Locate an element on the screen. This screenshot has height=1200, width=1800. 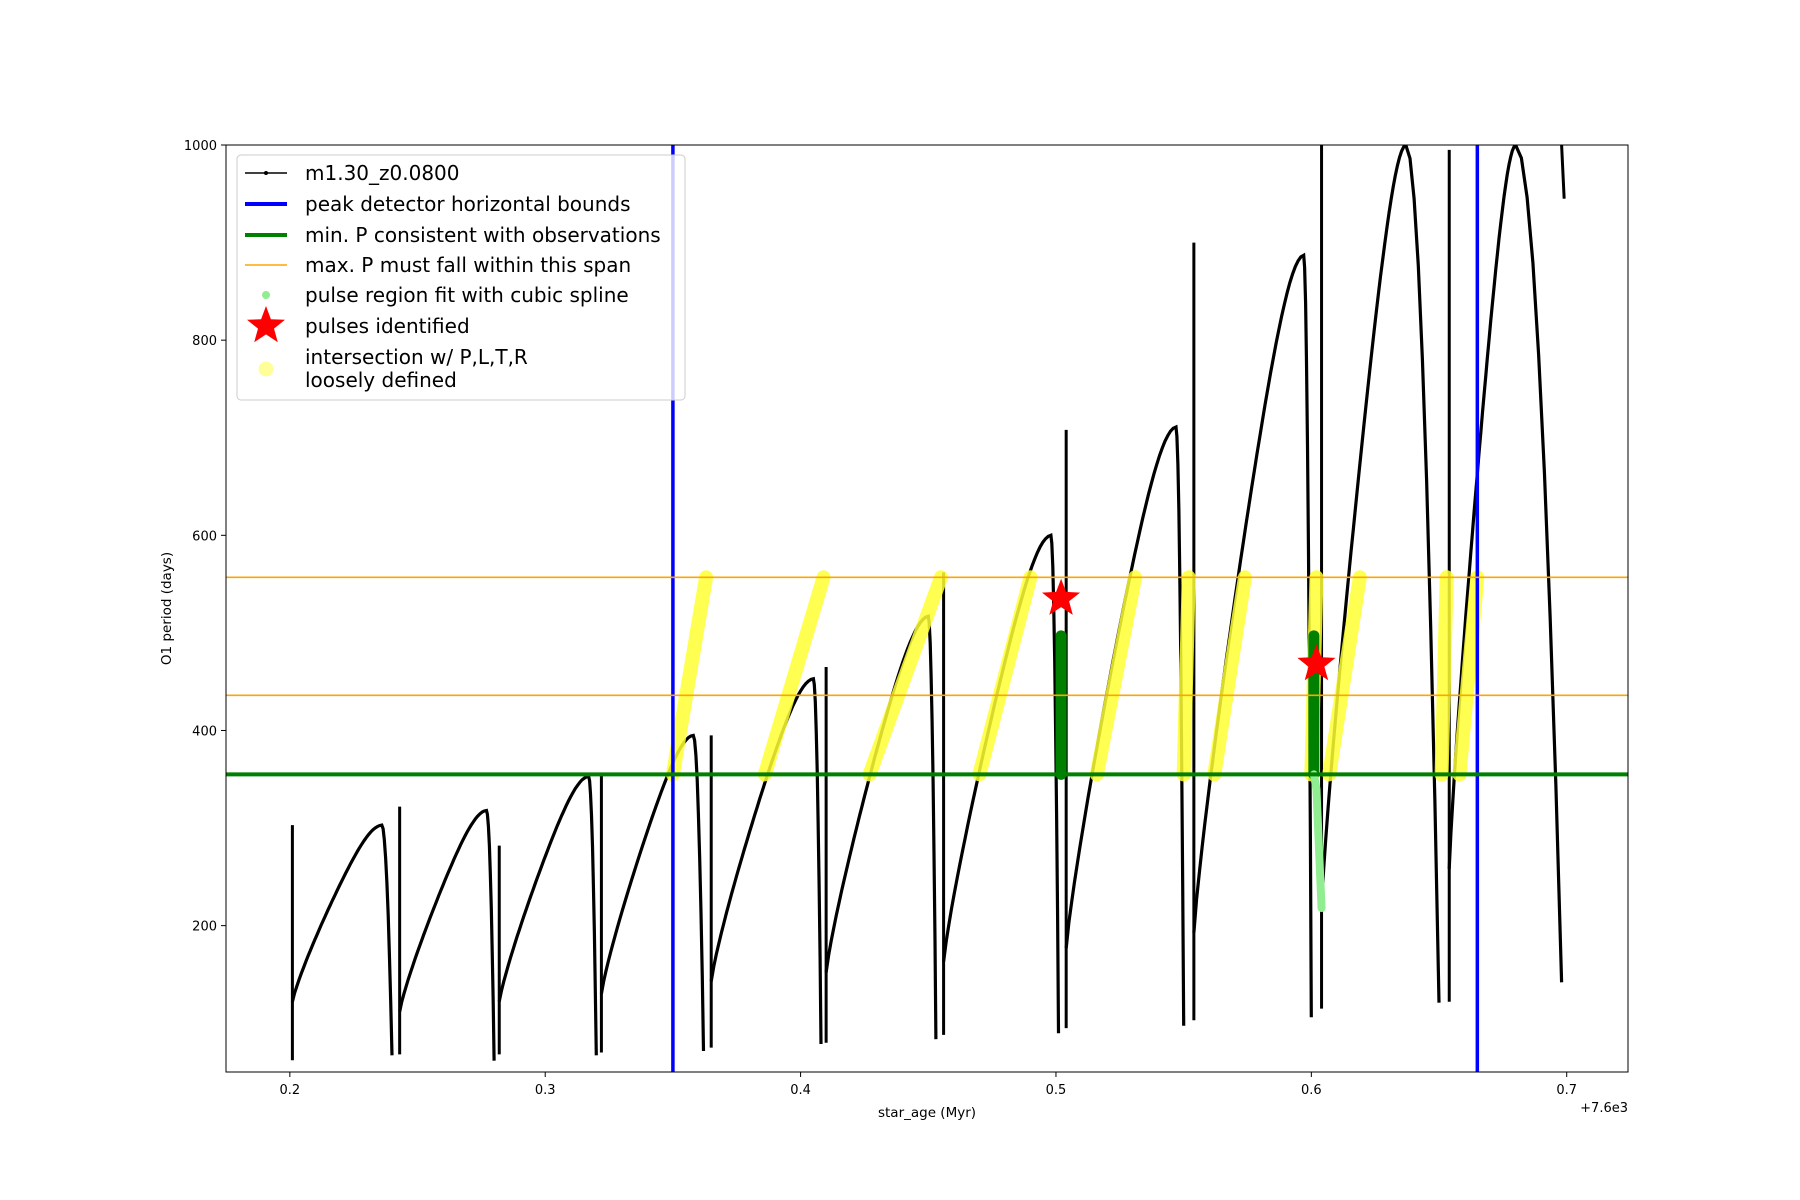
legend-label: pulses identified is located at coordinates (387, 326).